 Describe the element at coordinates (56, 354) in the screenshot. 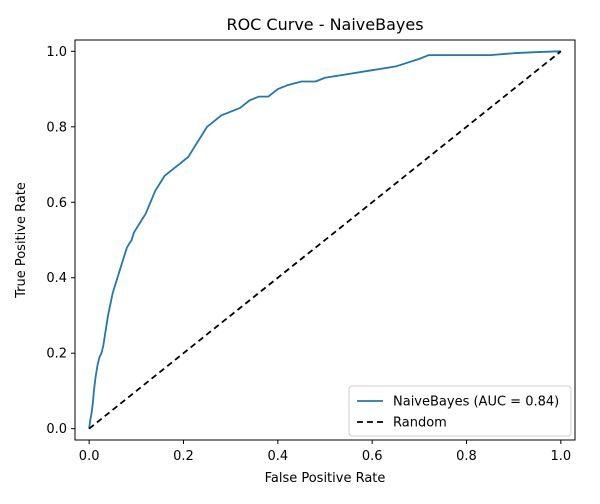

I see `y-tick-label: 0.2` at that location.